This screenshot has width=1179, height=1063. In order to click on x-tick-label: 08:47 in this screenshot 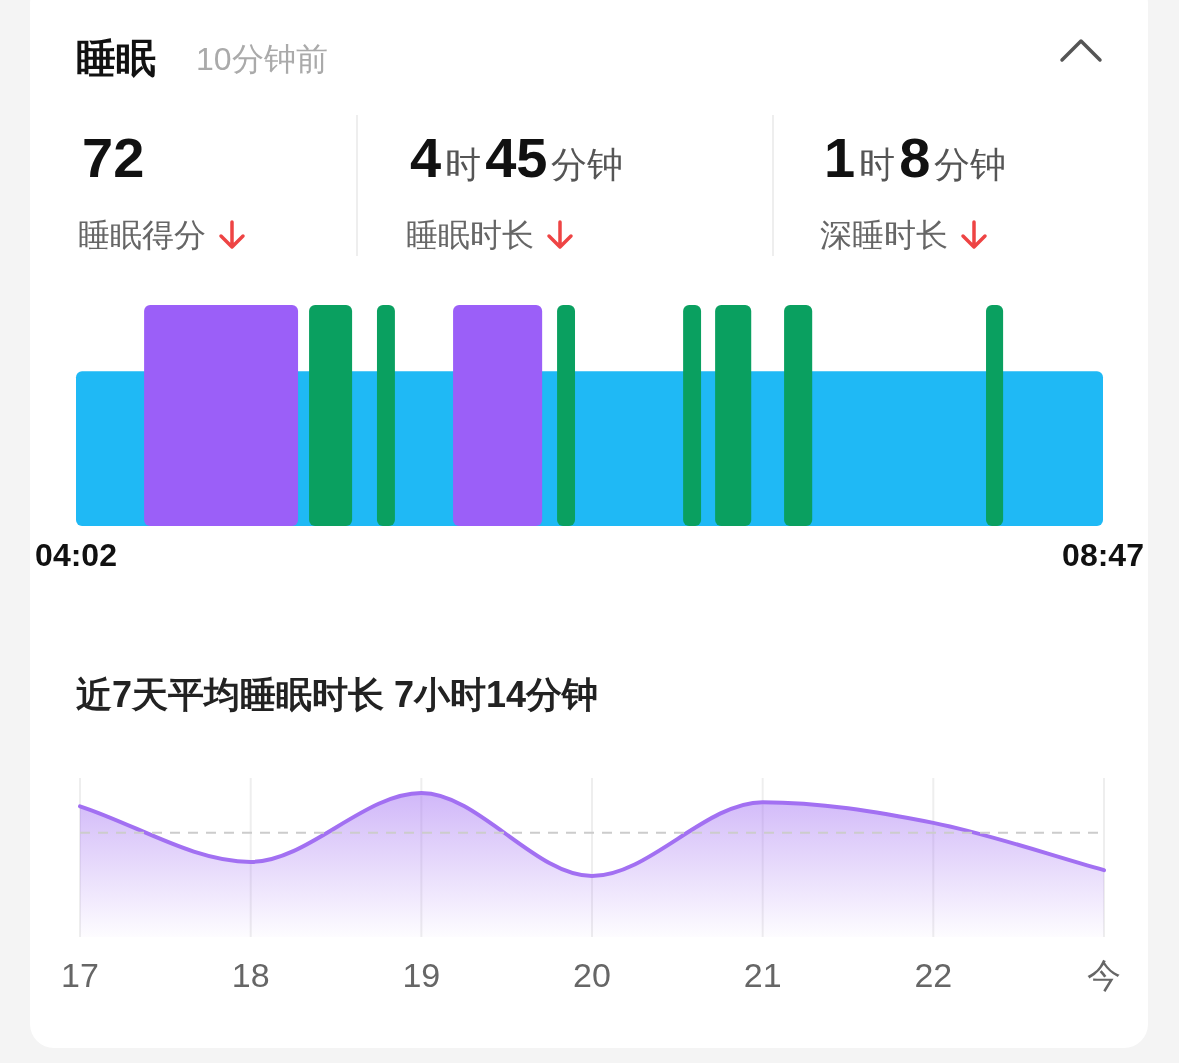, I will do `click(1103, 555)`.